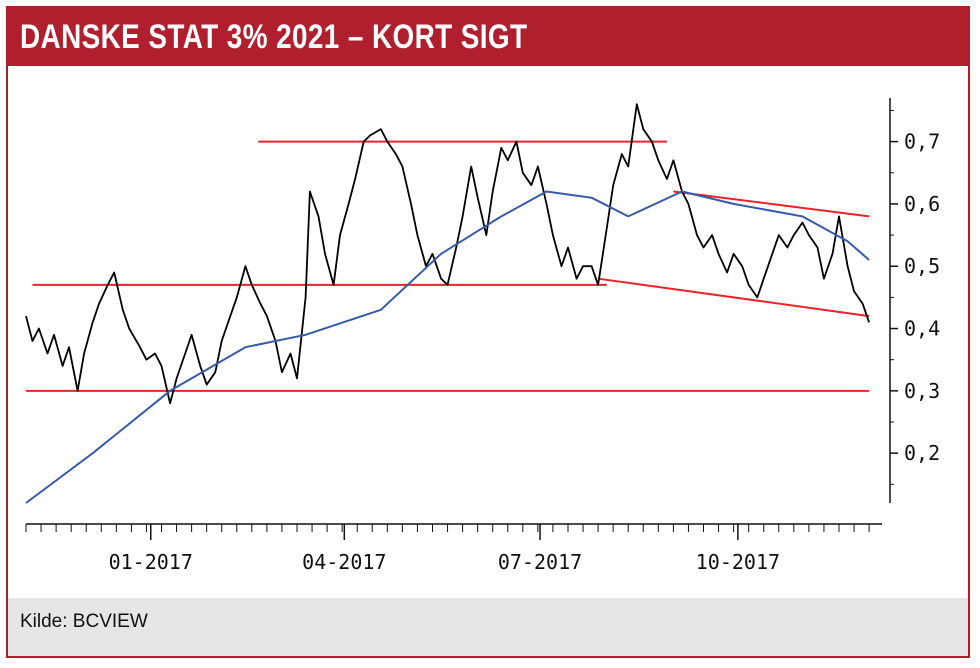  I want to click on y-tick-label: 0,5, so click(922, 266).